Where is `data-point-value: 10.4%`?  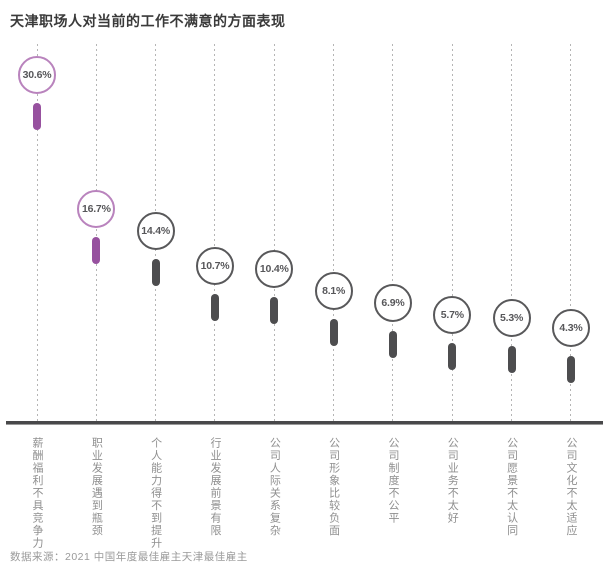
data-point-value: 10.4% is located at coordinates (274, 269).